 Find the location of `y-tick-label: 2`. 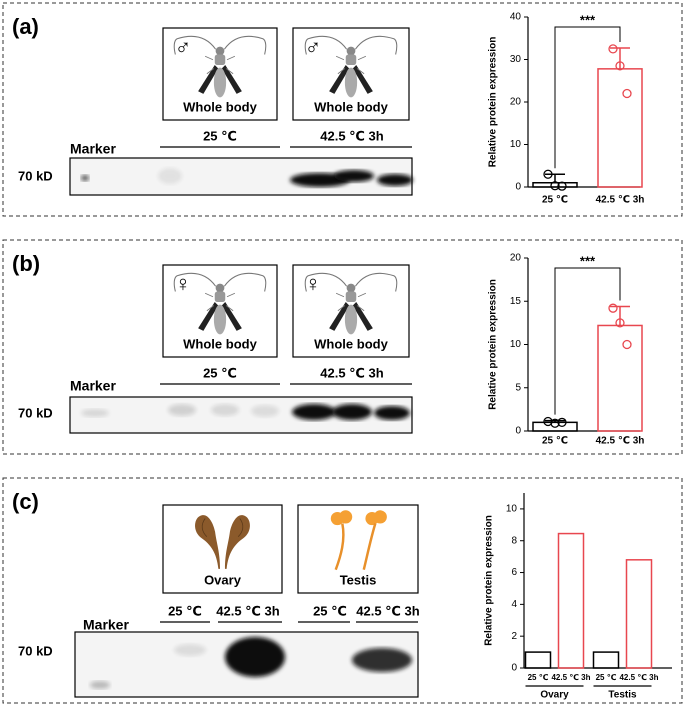

y-tick-label: 2 is located at coordinates (514, 636).